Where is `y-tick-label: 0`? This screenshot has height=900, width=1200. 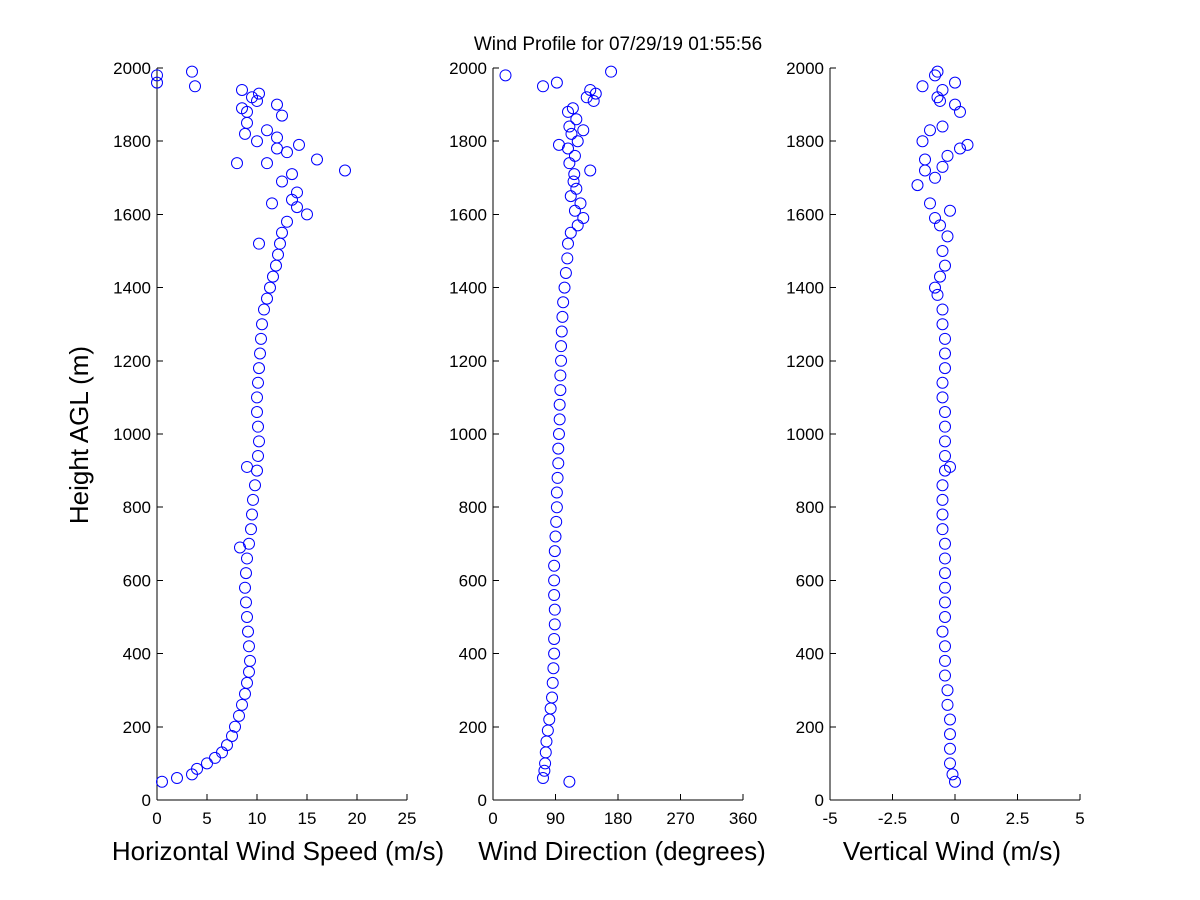
y-tick-label: 0 is located at coordinates (146, 800).